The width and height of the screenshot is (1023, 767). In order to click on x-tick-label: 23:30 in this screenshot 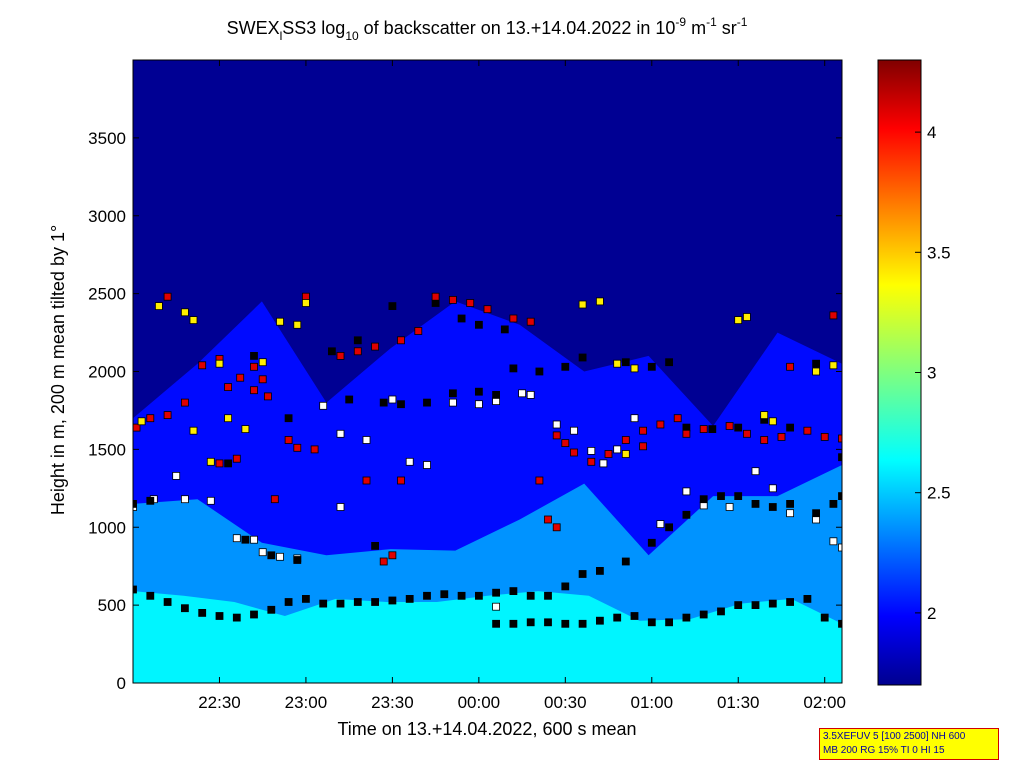, I will do `click(392, 702)`.